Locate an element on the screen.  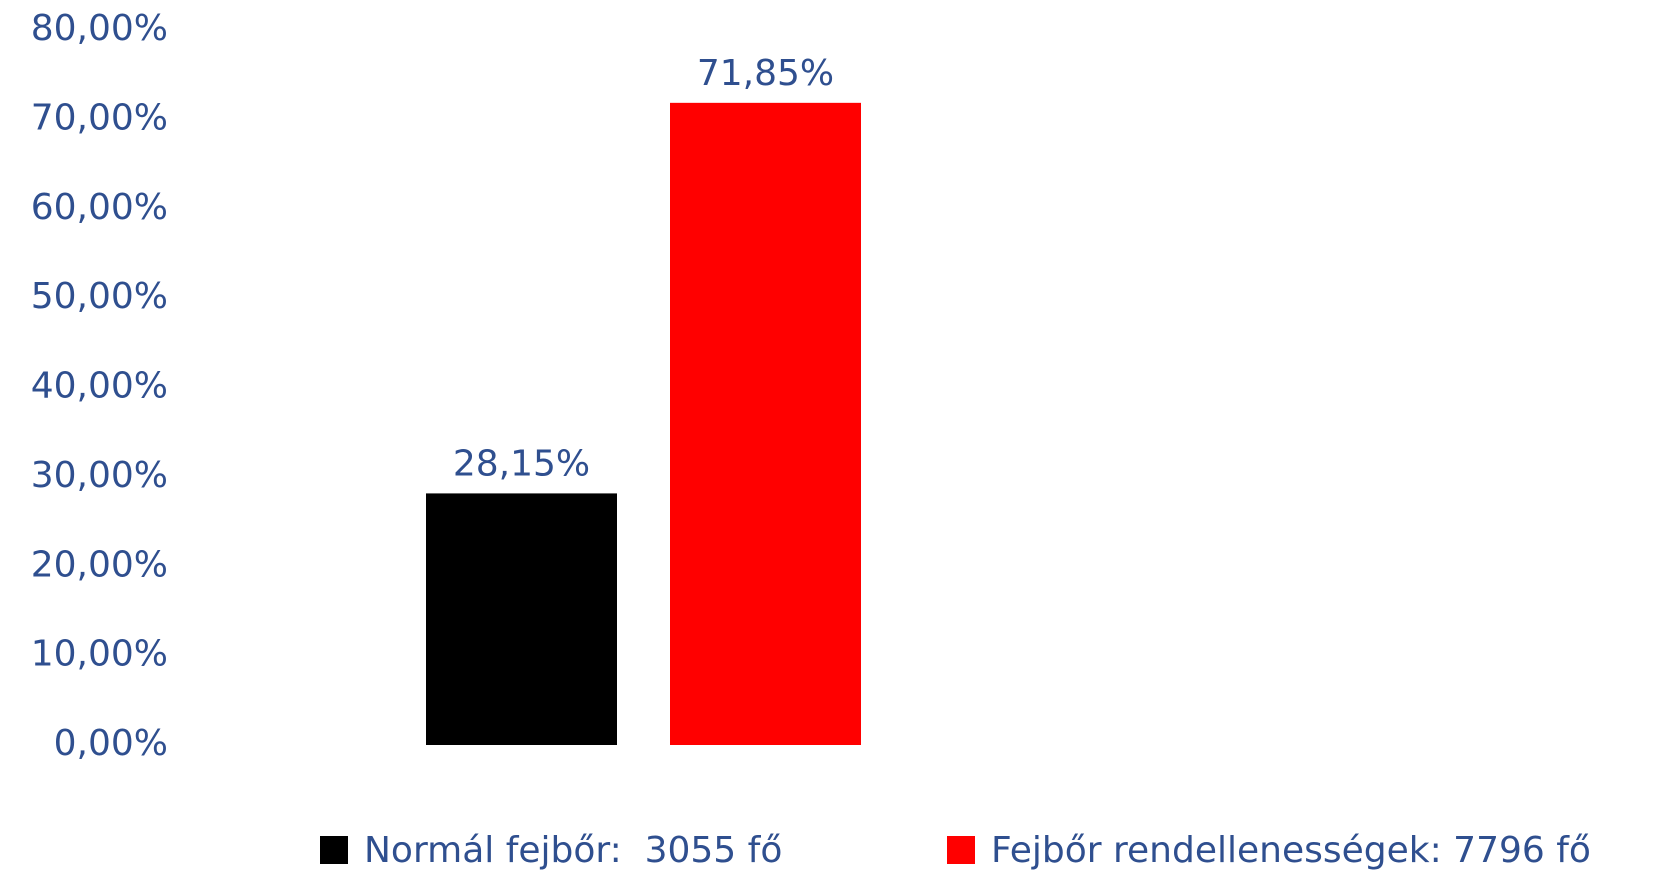
y-tick-label: 70,00% is located at coordinates (99, 117).